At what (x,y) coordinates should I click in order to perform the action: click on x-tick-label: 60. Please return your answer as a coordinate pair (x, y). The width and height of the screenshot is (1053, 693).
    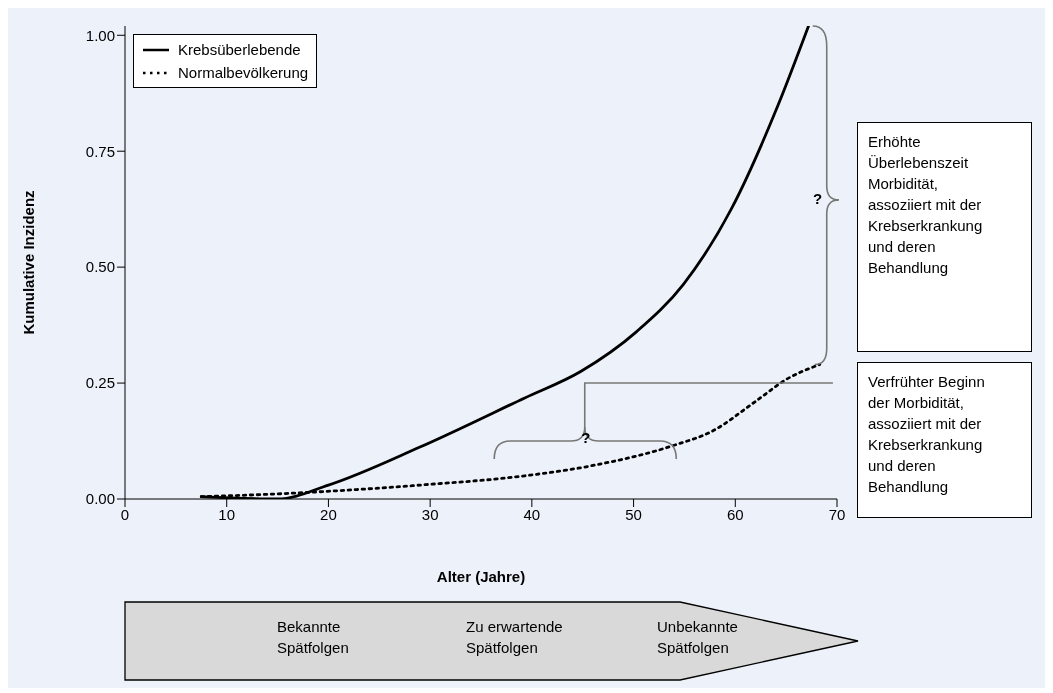
    Looking at the image, I should click on (735, 514).